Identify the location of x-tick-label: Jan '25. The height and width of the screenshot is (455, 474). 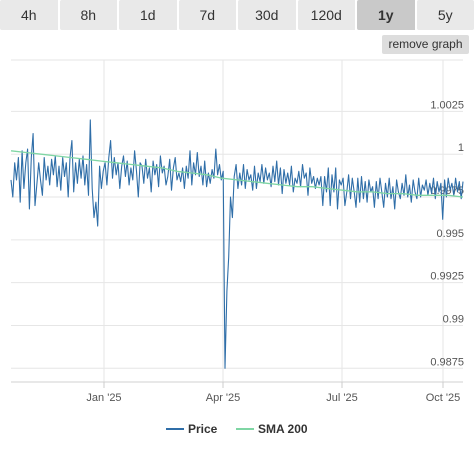
(103, 398).